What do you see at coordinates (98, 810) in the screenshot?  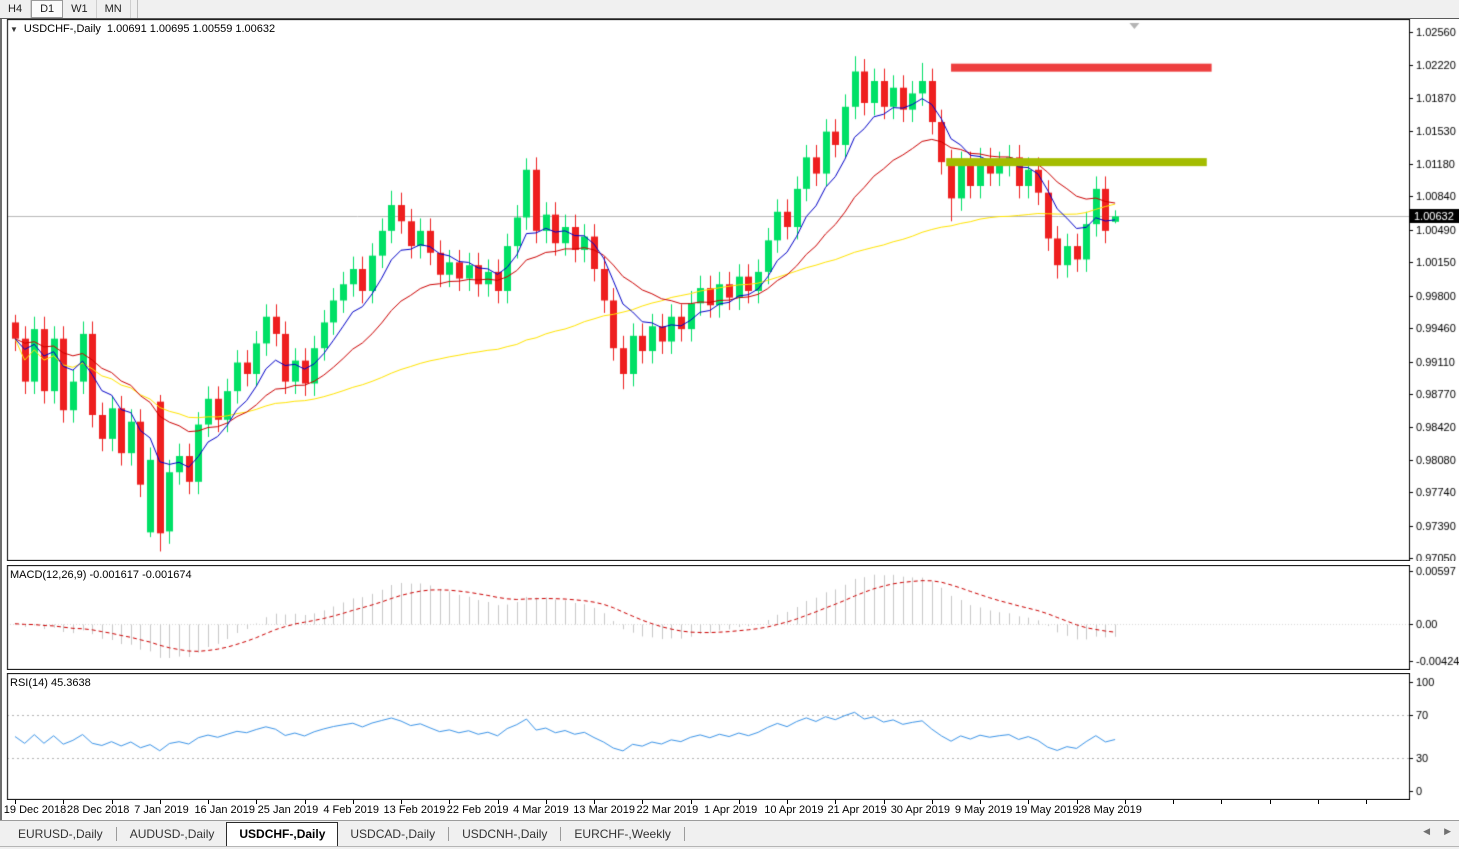 I see `date-tick-label: 28 Dec 2018` at bounding box center [98, 810].